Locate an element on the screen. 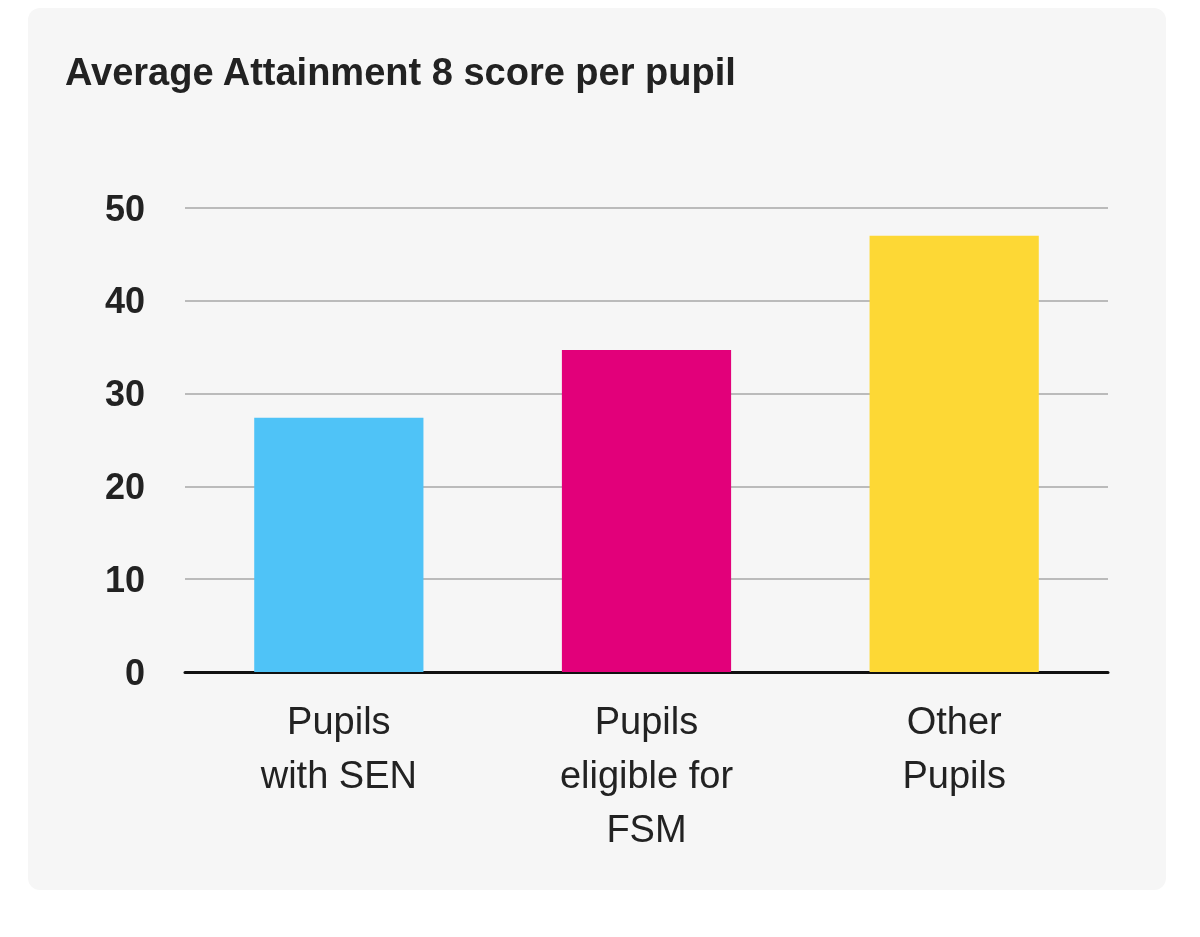 The image size is (1200, 937). y-tick-label: 10 is located at coordinates (124, 579).